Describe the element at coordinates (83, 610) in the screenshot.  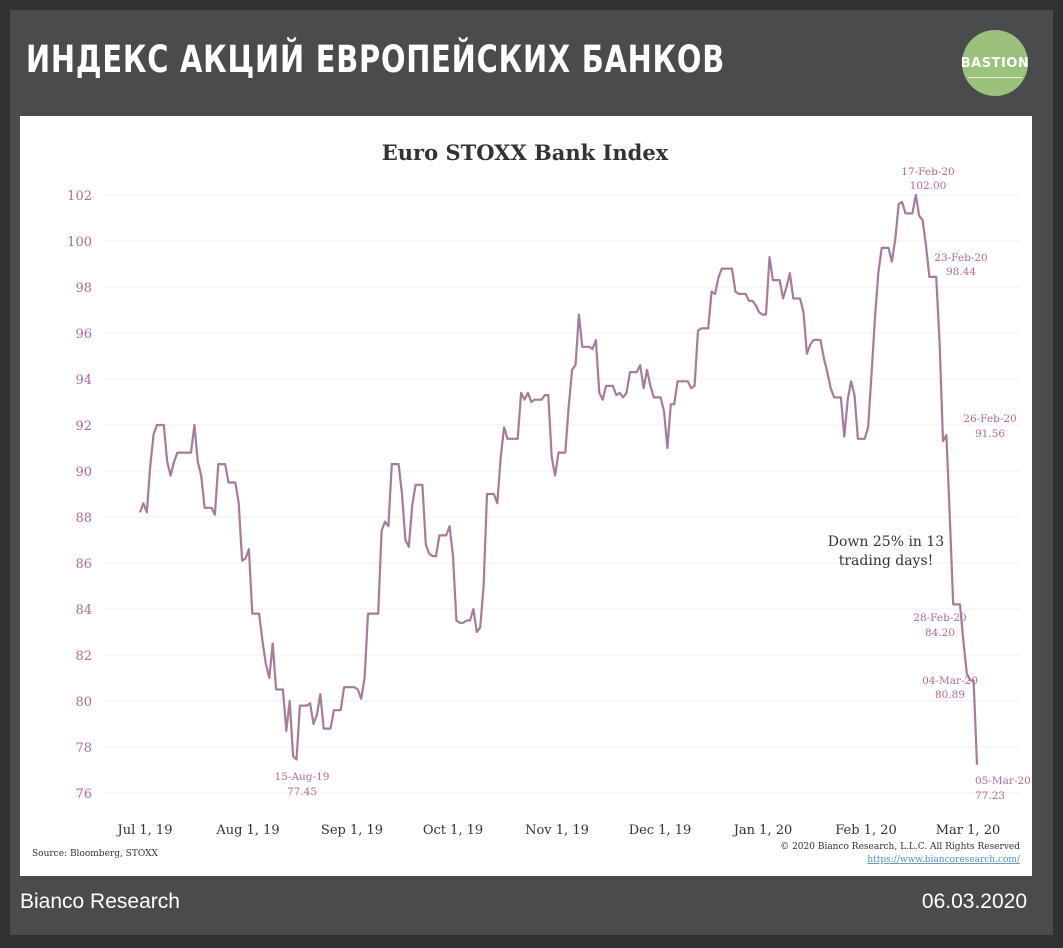
I see `y-tick-label: 84` at that location.